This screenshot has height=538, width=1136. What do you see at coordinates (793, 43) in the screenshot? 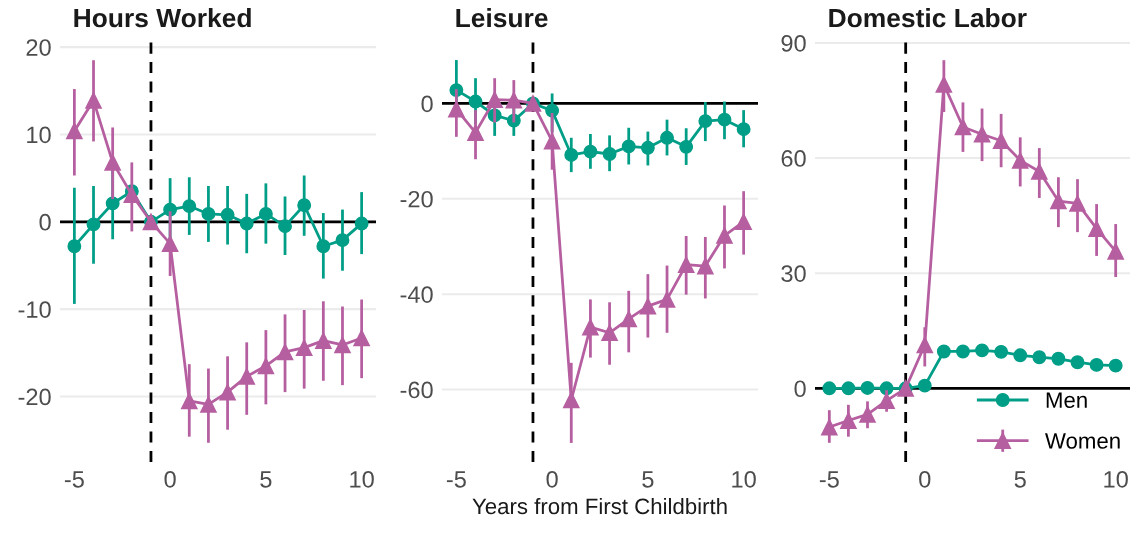
I see `y-tick-label: 90` at bounding box center [793, 43].